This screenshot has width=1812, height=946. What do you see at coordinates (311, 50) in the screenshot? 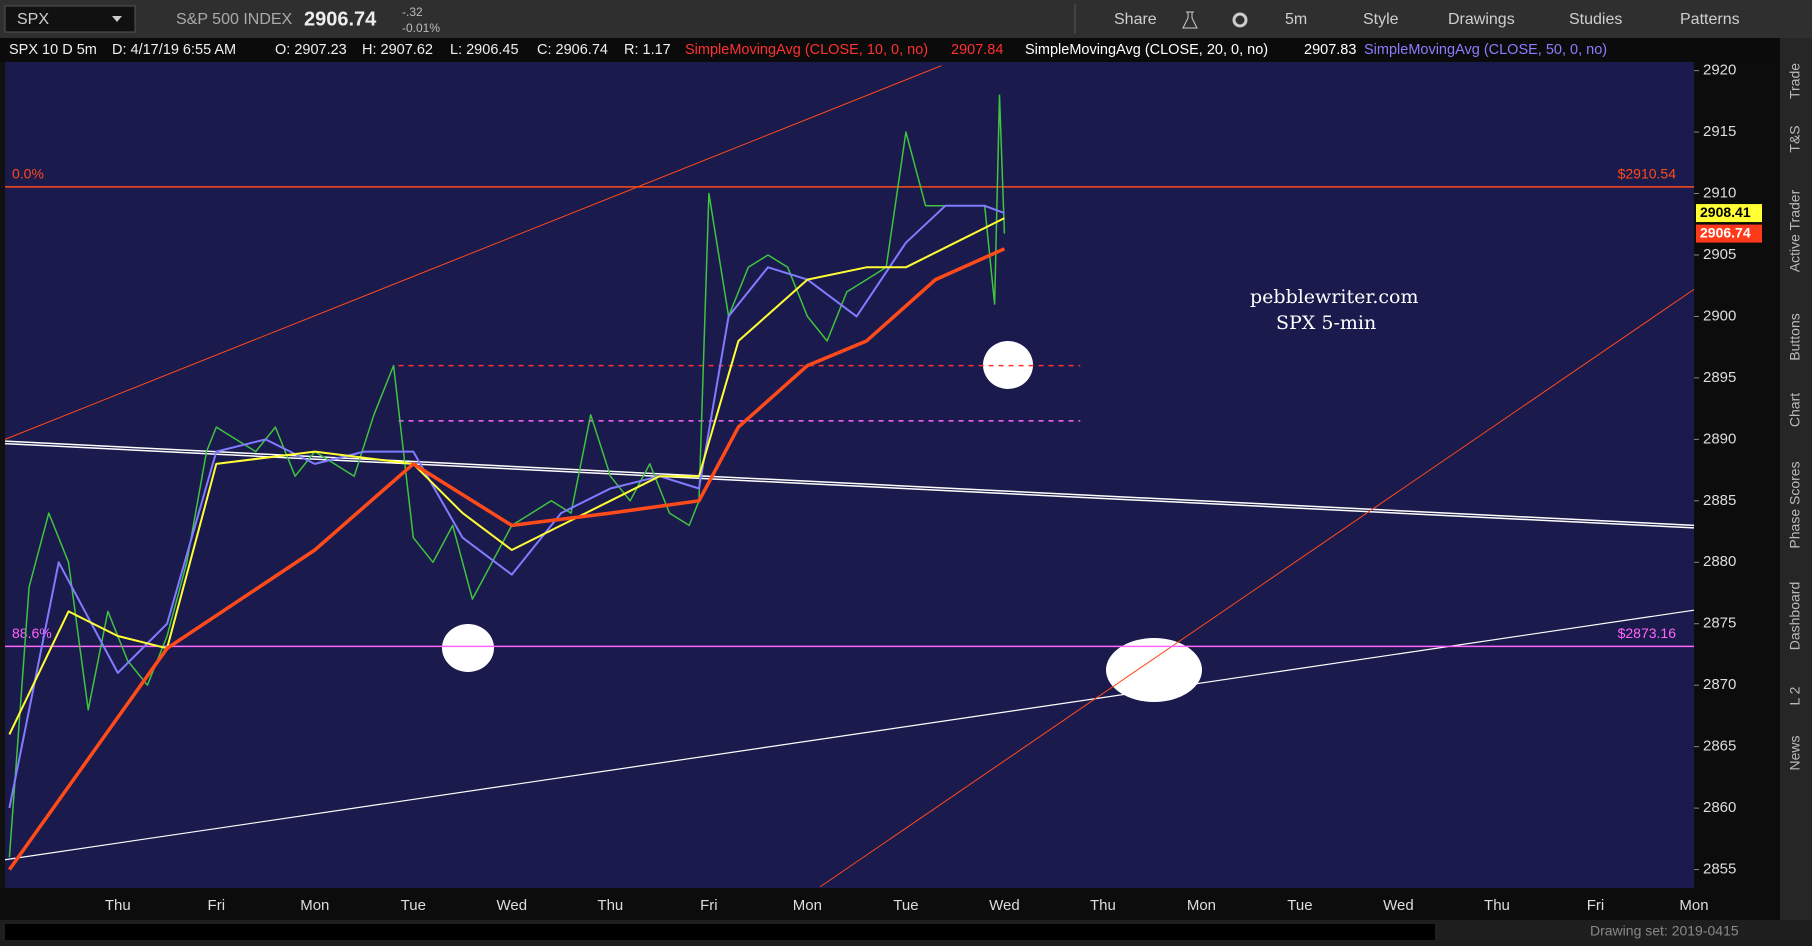
I see `info-item: O: 2907.23` at bounding box center [311, 50].